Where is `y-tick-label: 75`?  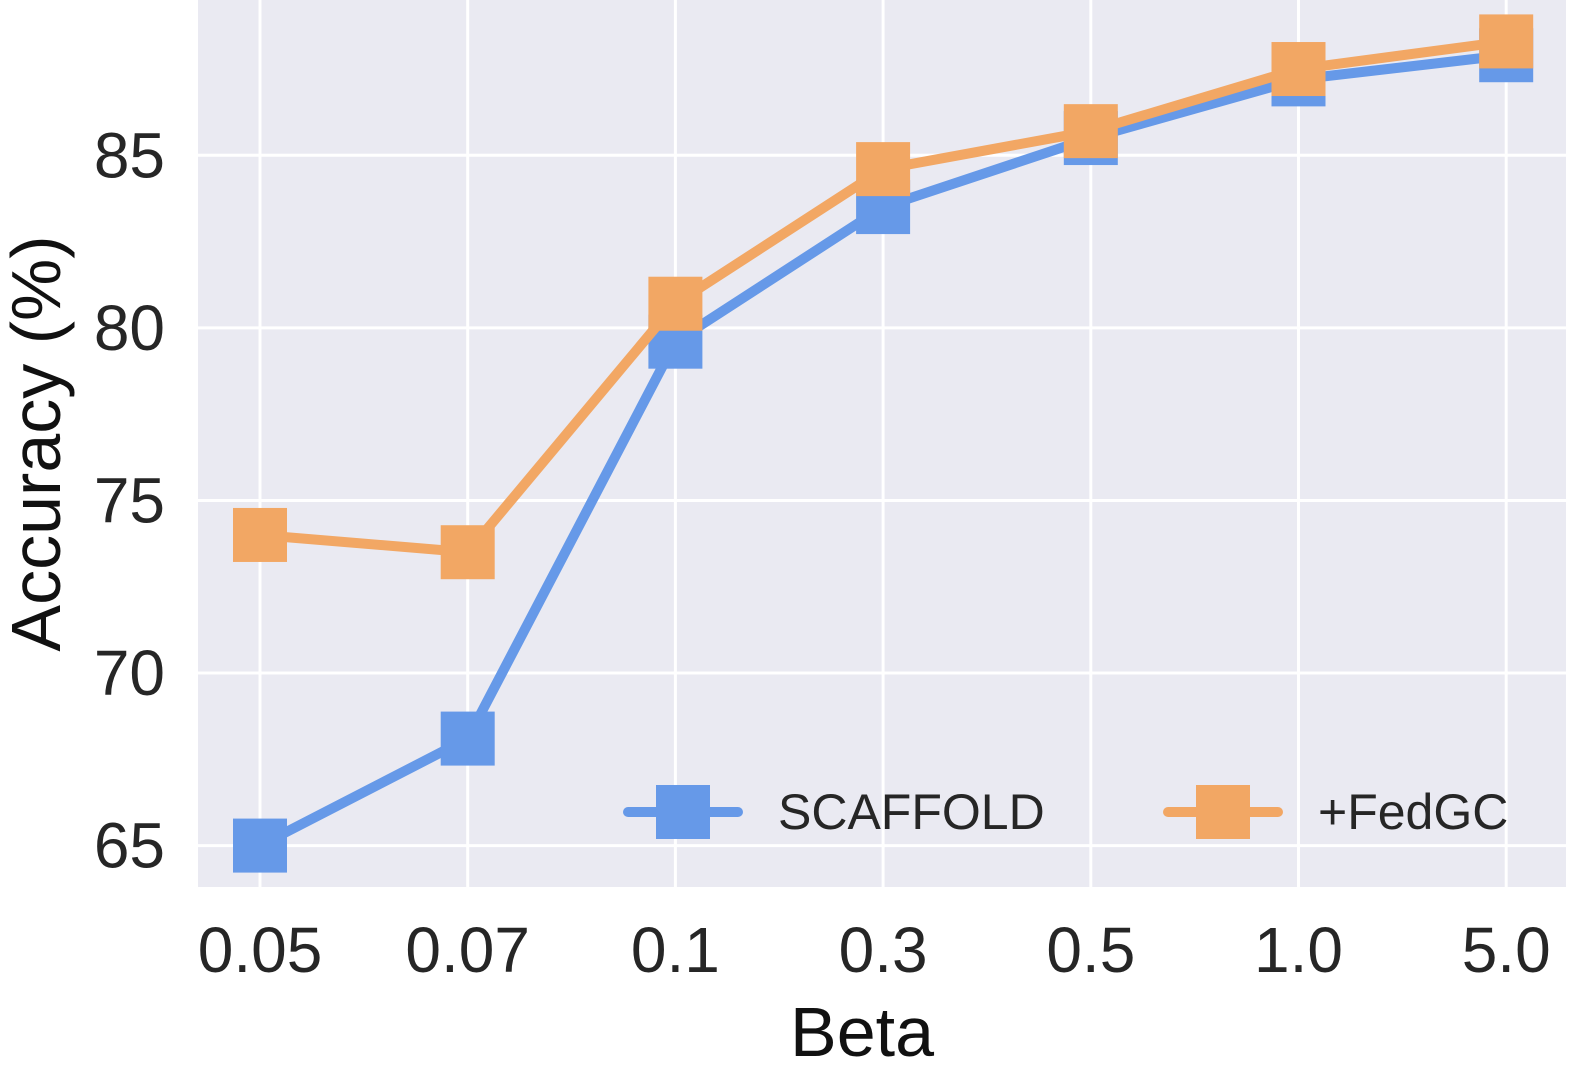 y-tick-label: 75 is located at coordinates (129, 500).